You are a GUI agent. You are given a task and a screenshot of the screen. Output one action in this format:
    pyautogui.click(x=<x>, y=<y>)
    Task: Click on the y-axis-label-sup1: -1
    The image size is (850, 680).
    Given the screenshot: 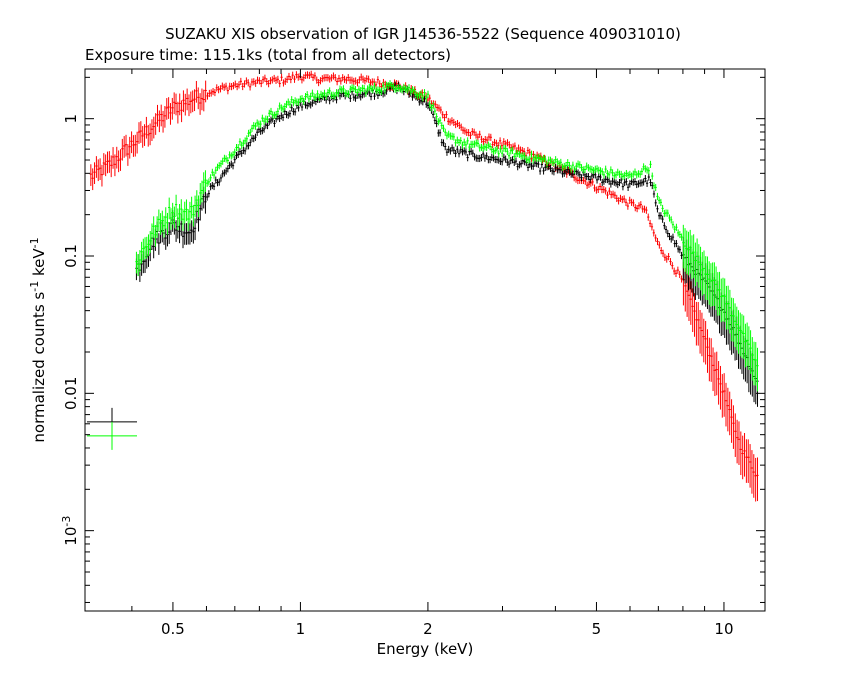 What is the action you would take?
    pyautogui.click(x=34, y=286)
    